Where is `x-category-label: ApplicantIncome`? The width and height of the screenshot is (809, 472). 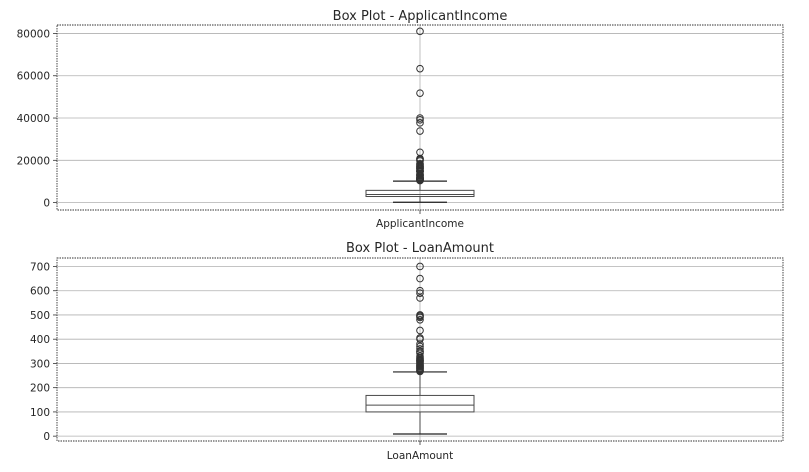 x-category-label: ApplicantIncome is located at coordinates (420, 224).